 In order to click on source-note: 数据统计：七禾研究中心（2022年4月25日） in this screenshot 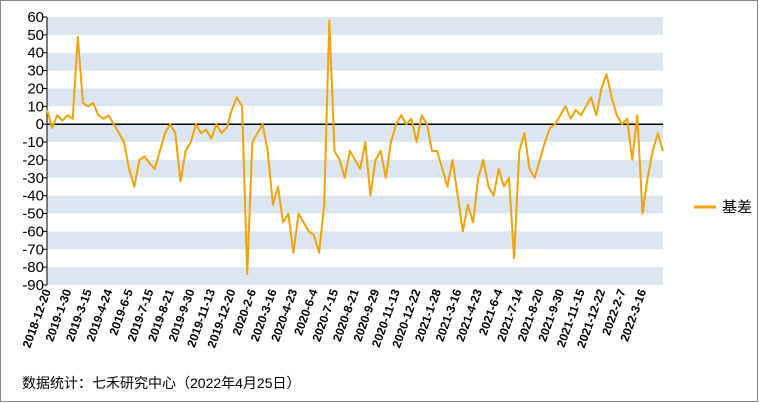, I will do `click(161, 383)`.